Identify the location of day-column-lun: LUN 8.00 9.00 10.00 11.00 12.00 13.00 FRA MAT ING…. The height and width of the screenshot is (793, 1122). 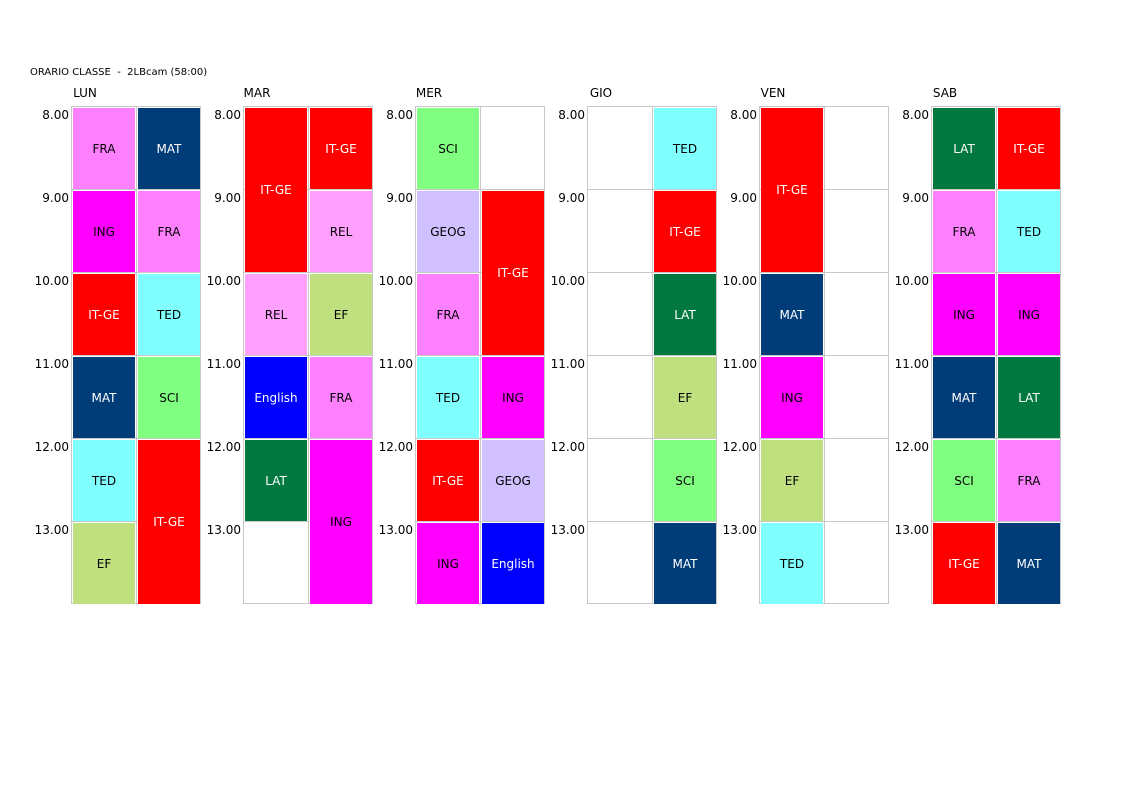
(100, 346).